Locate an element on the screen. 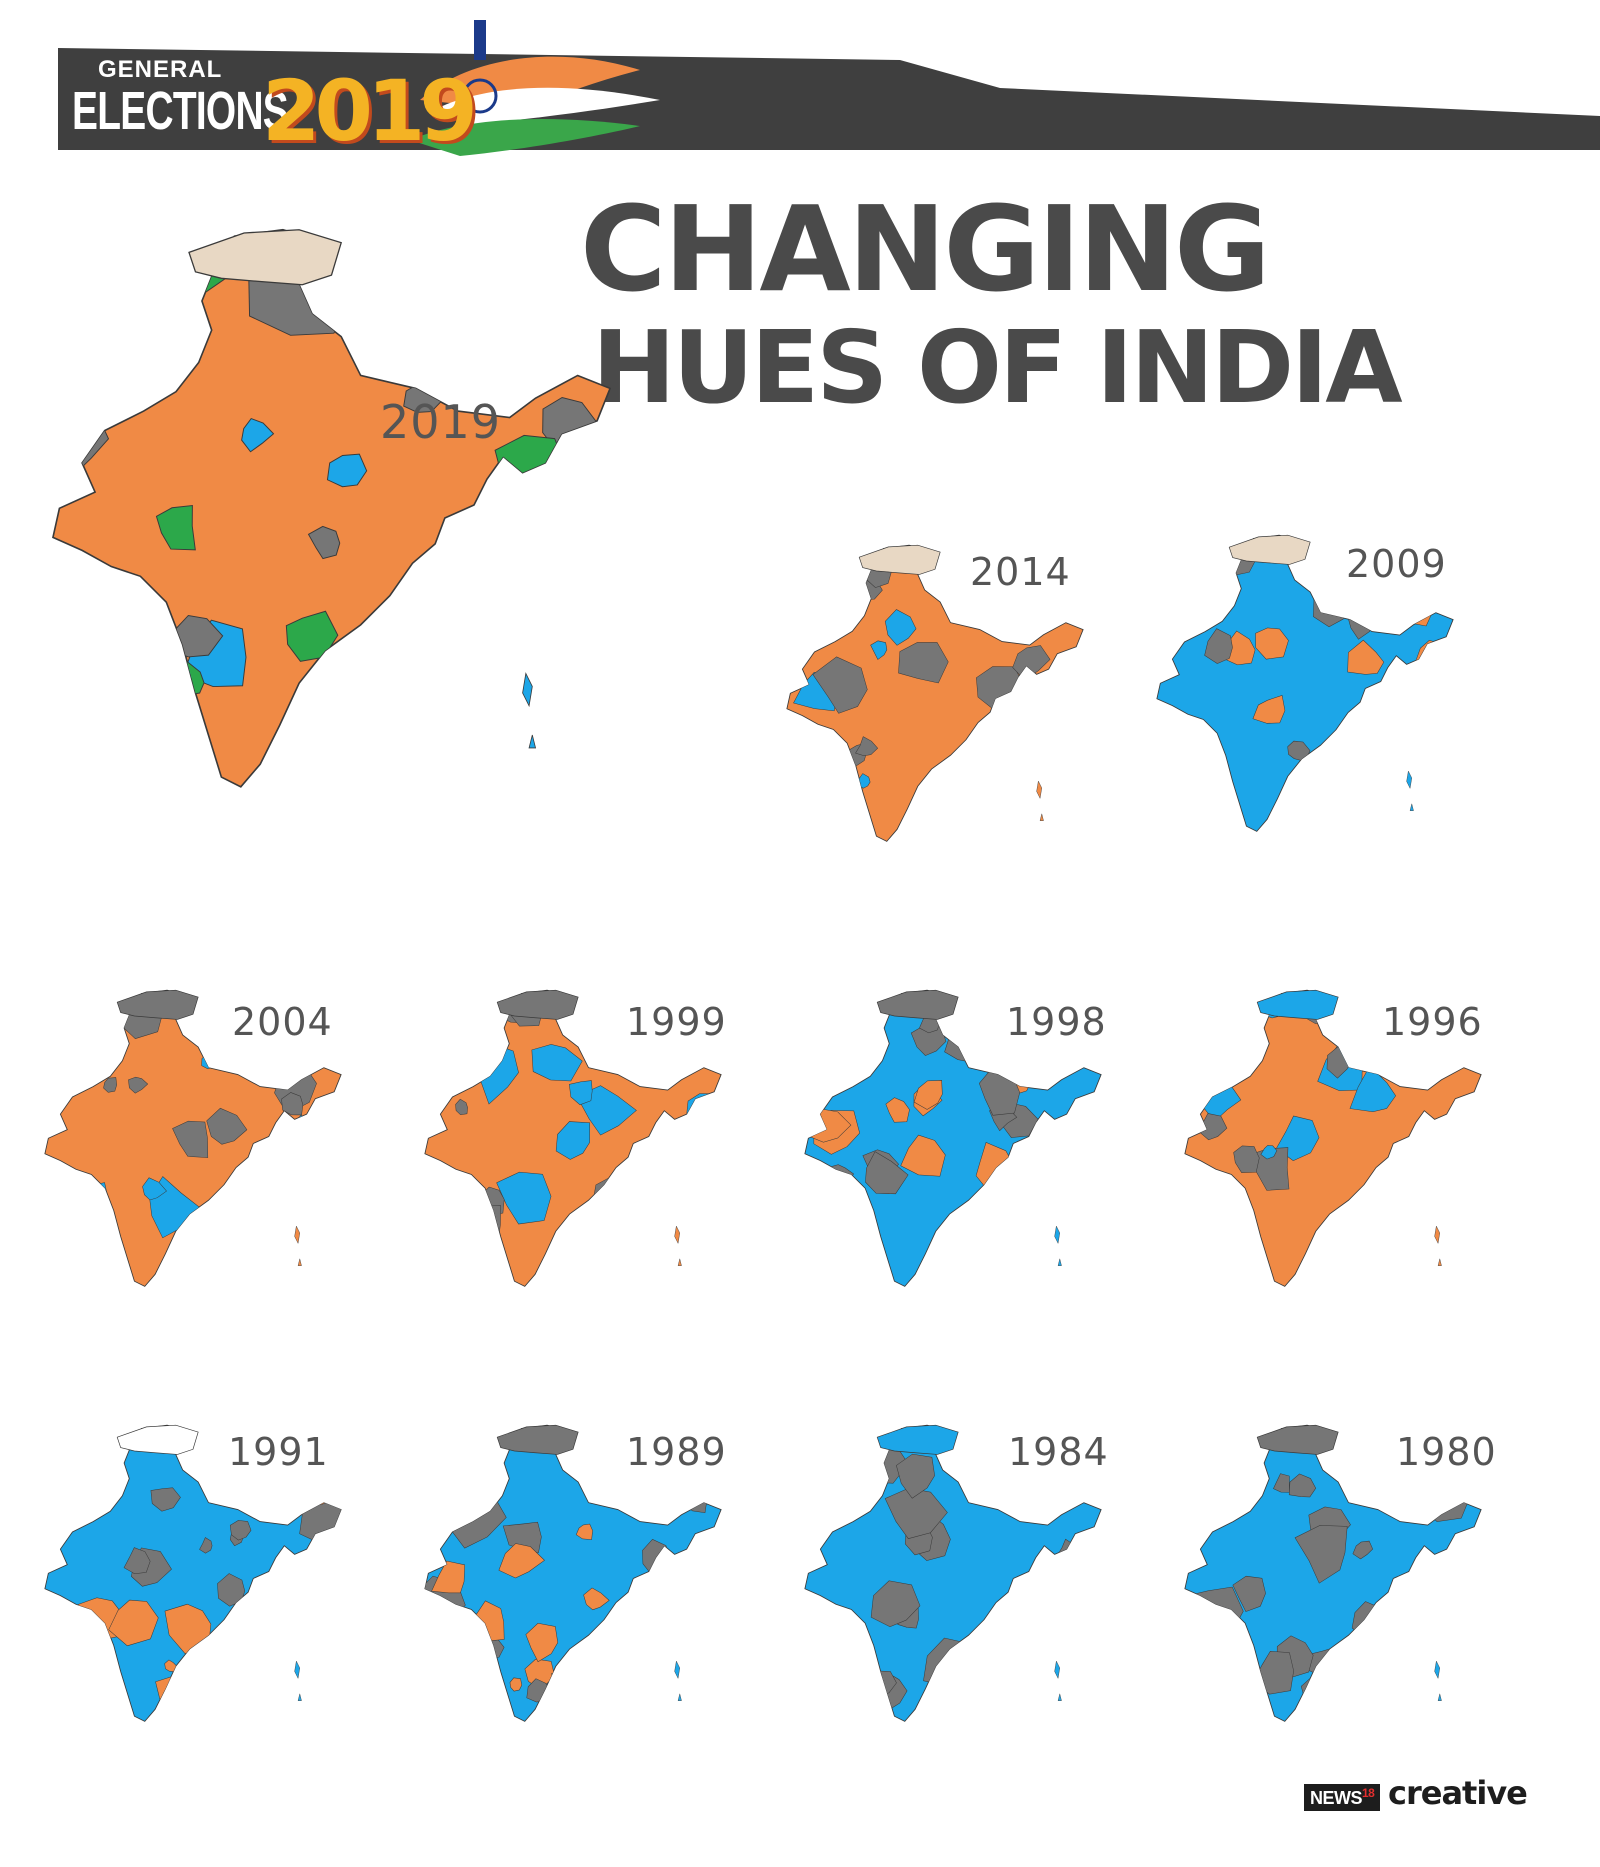  map-year-label-2009: 2009 is located at coordinates (1396, 564).